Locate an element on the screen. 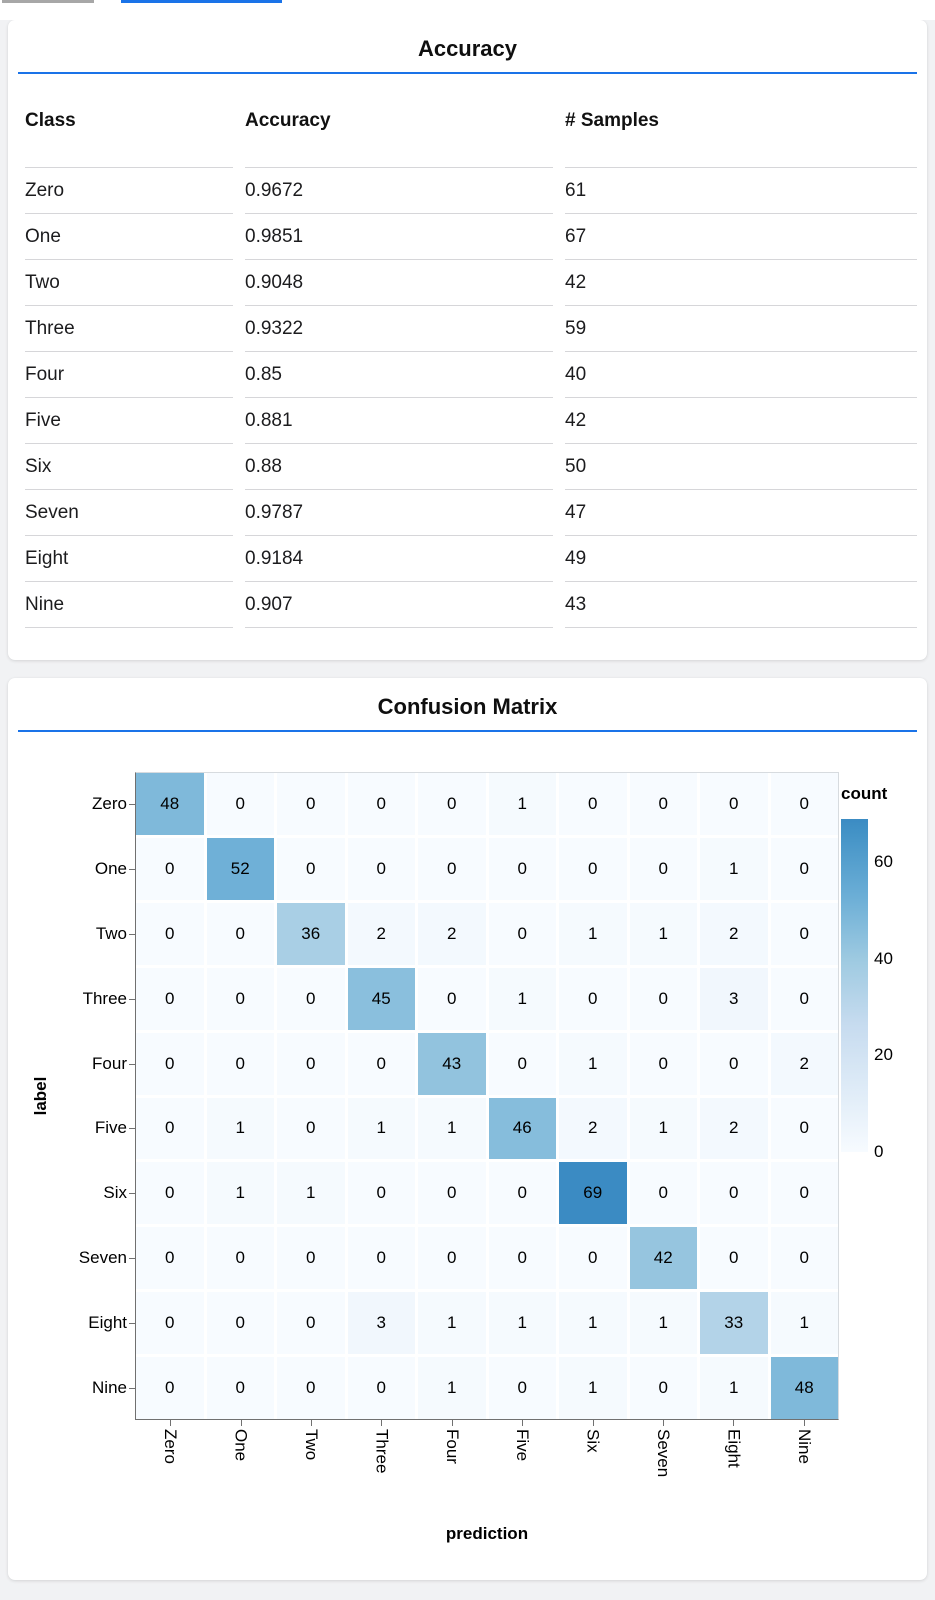 The width and height of the screenshot is (935, 1600). accuracy-title-rule is located at coordinates (467, 73).